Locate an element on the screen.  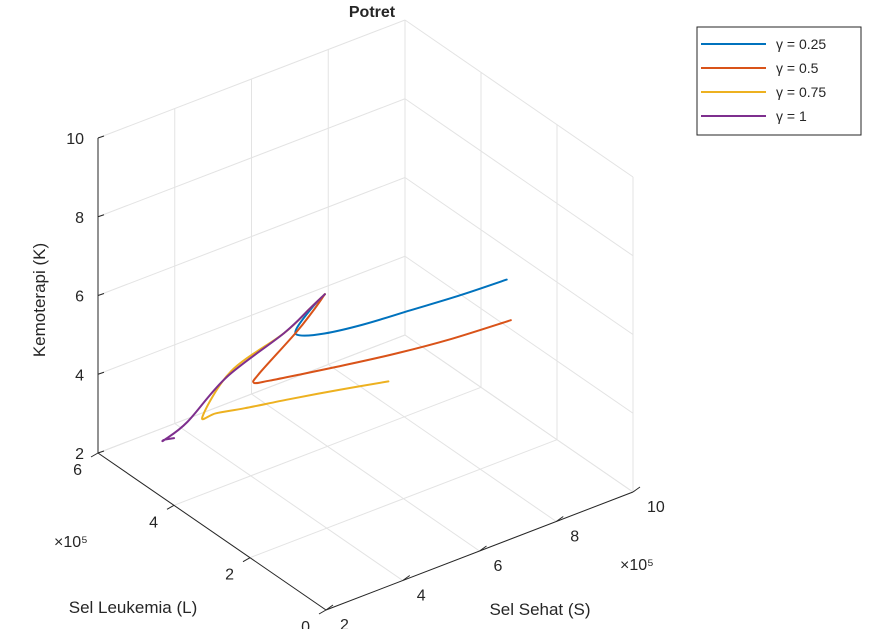
x-tick-label: 2 is located at coordinates (344, 623).